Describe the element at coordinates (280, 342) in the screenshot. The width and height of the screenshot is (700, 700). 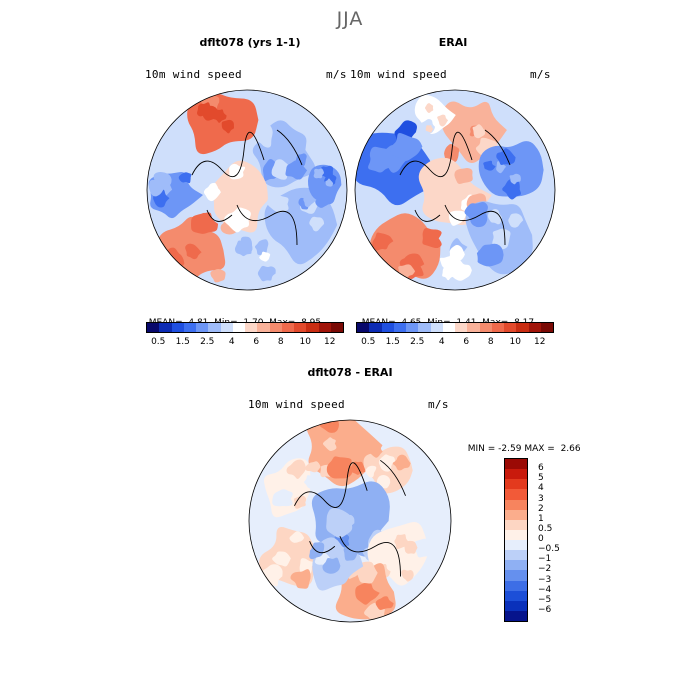
I see `colorbar-tick-label: 8` at that location.